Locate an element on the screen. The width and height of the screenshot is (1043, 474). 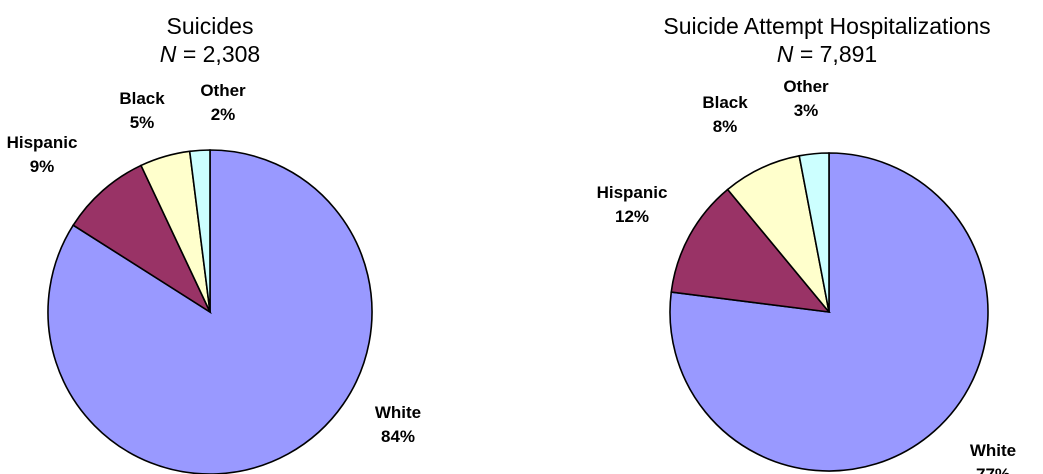
slice-percent: 84% is located at coordinates (398, 436).